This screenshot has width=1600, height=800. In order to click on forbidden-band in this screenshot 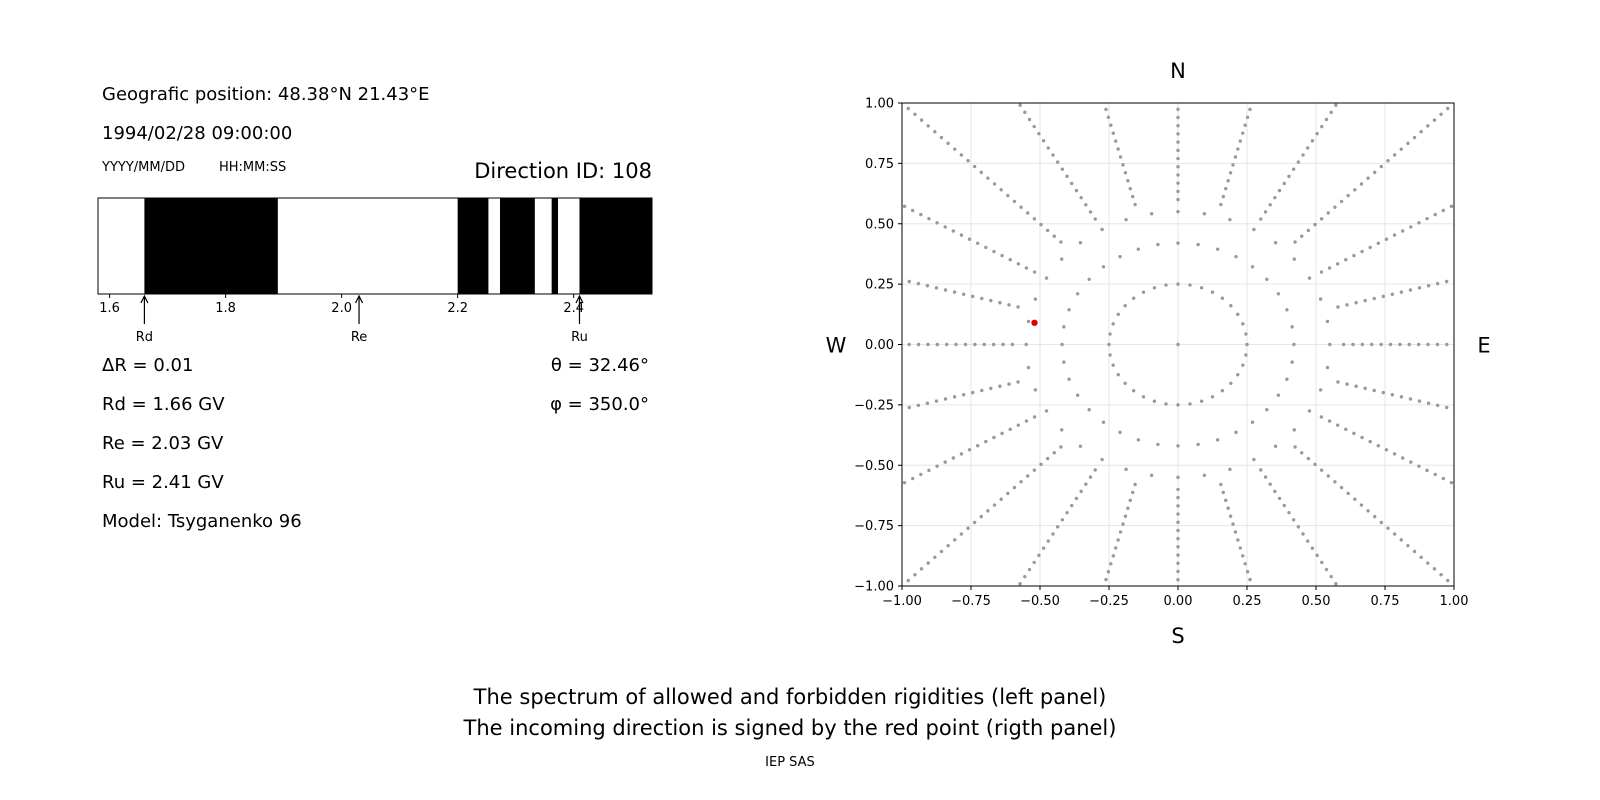, I will do `click(211, 246)`.